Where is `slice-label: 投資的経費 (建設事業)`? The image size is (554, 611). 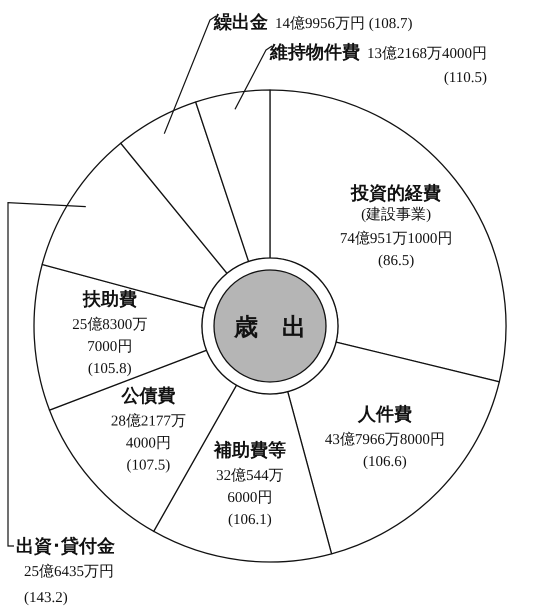
slice-label: 投資的経費 (建設事業) is located at coordinates (396, 202).